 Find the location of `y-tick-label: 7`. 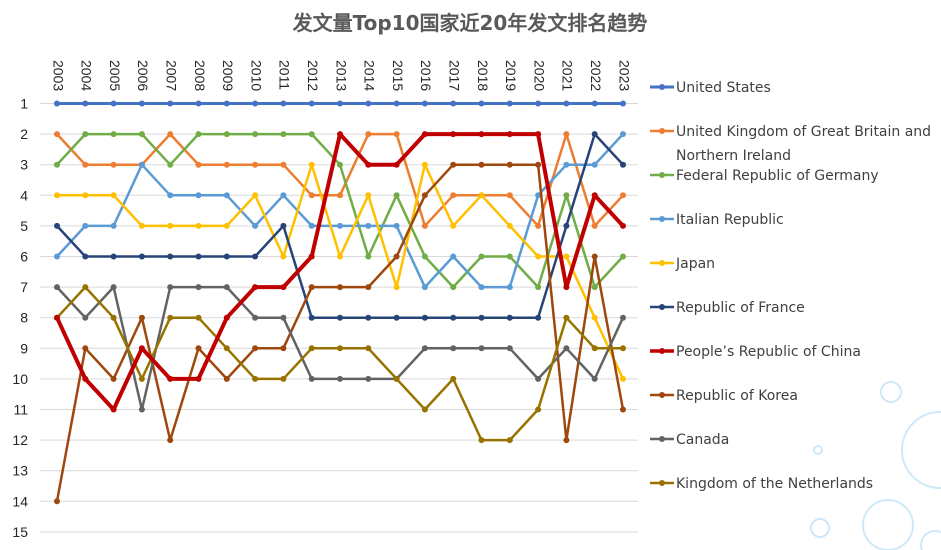

y-tick-label: 7 is located at coordinates (24, 287).